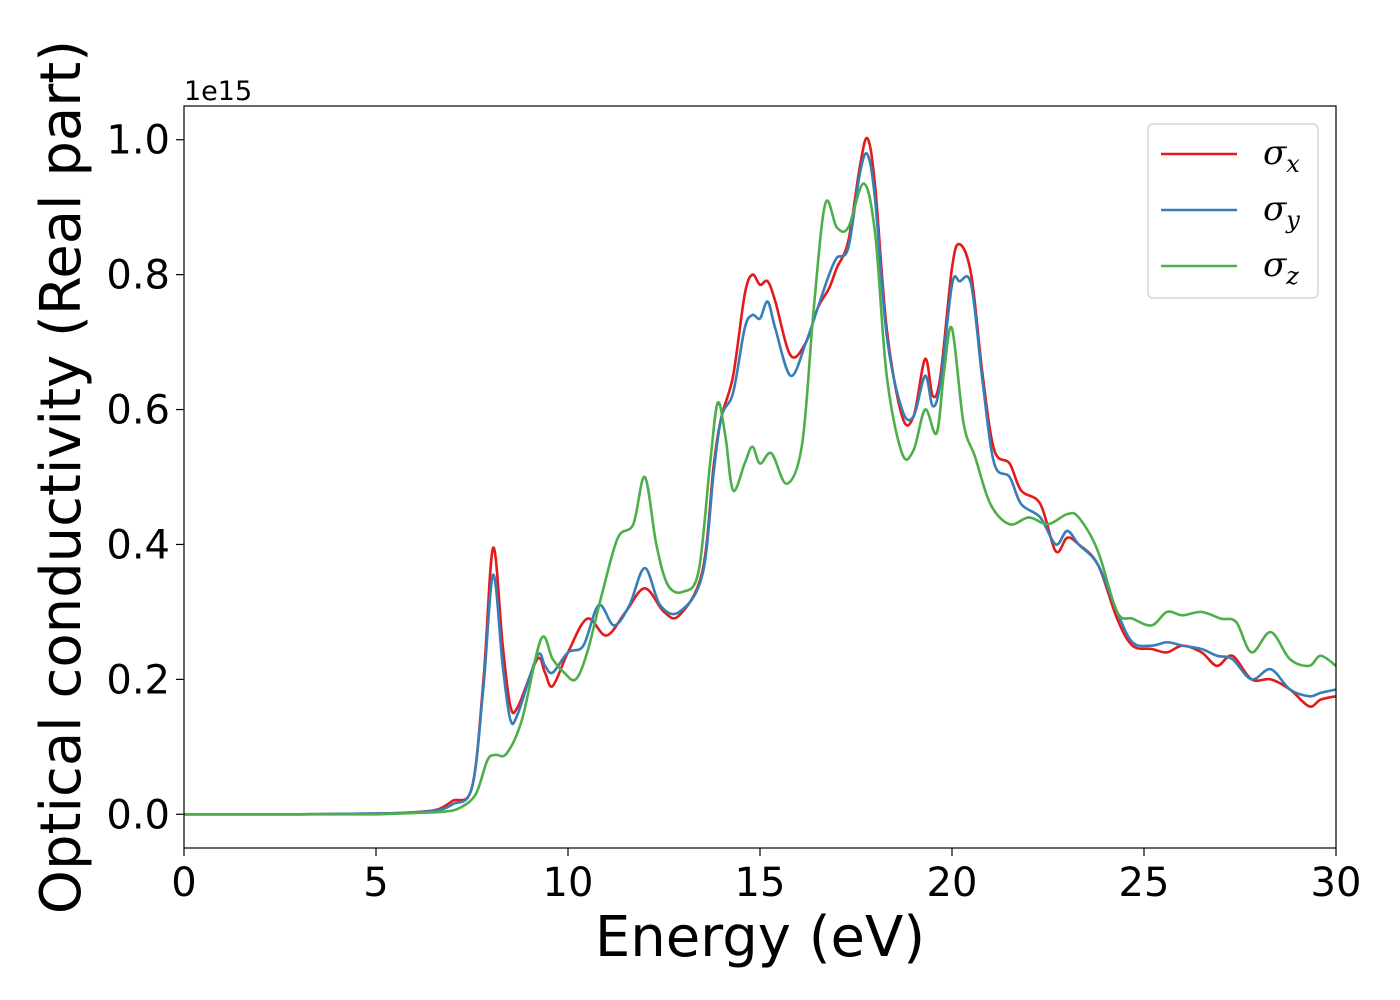 The height and width of the screenshot is (1000, 1400). What do you see at coordinates (1144, 883) in the screenshot?
I see `x-tick-label: 25` at bounding box center [1144, 883].